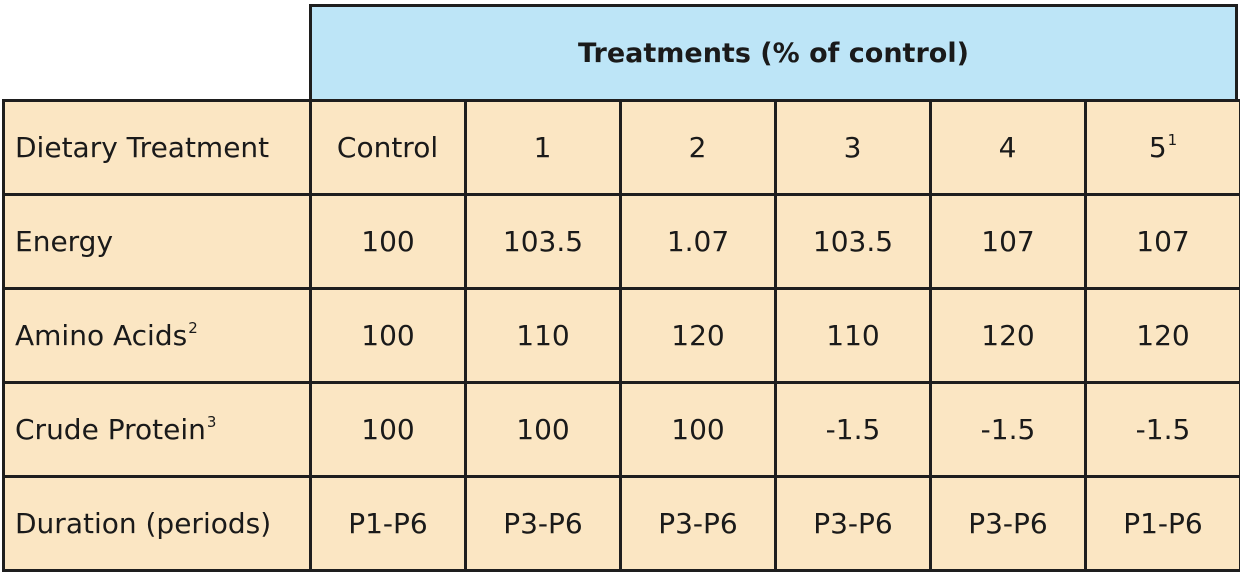 This screenshot has width=1240, height=572. I want to click on column-header: 3, so click(853, 148).